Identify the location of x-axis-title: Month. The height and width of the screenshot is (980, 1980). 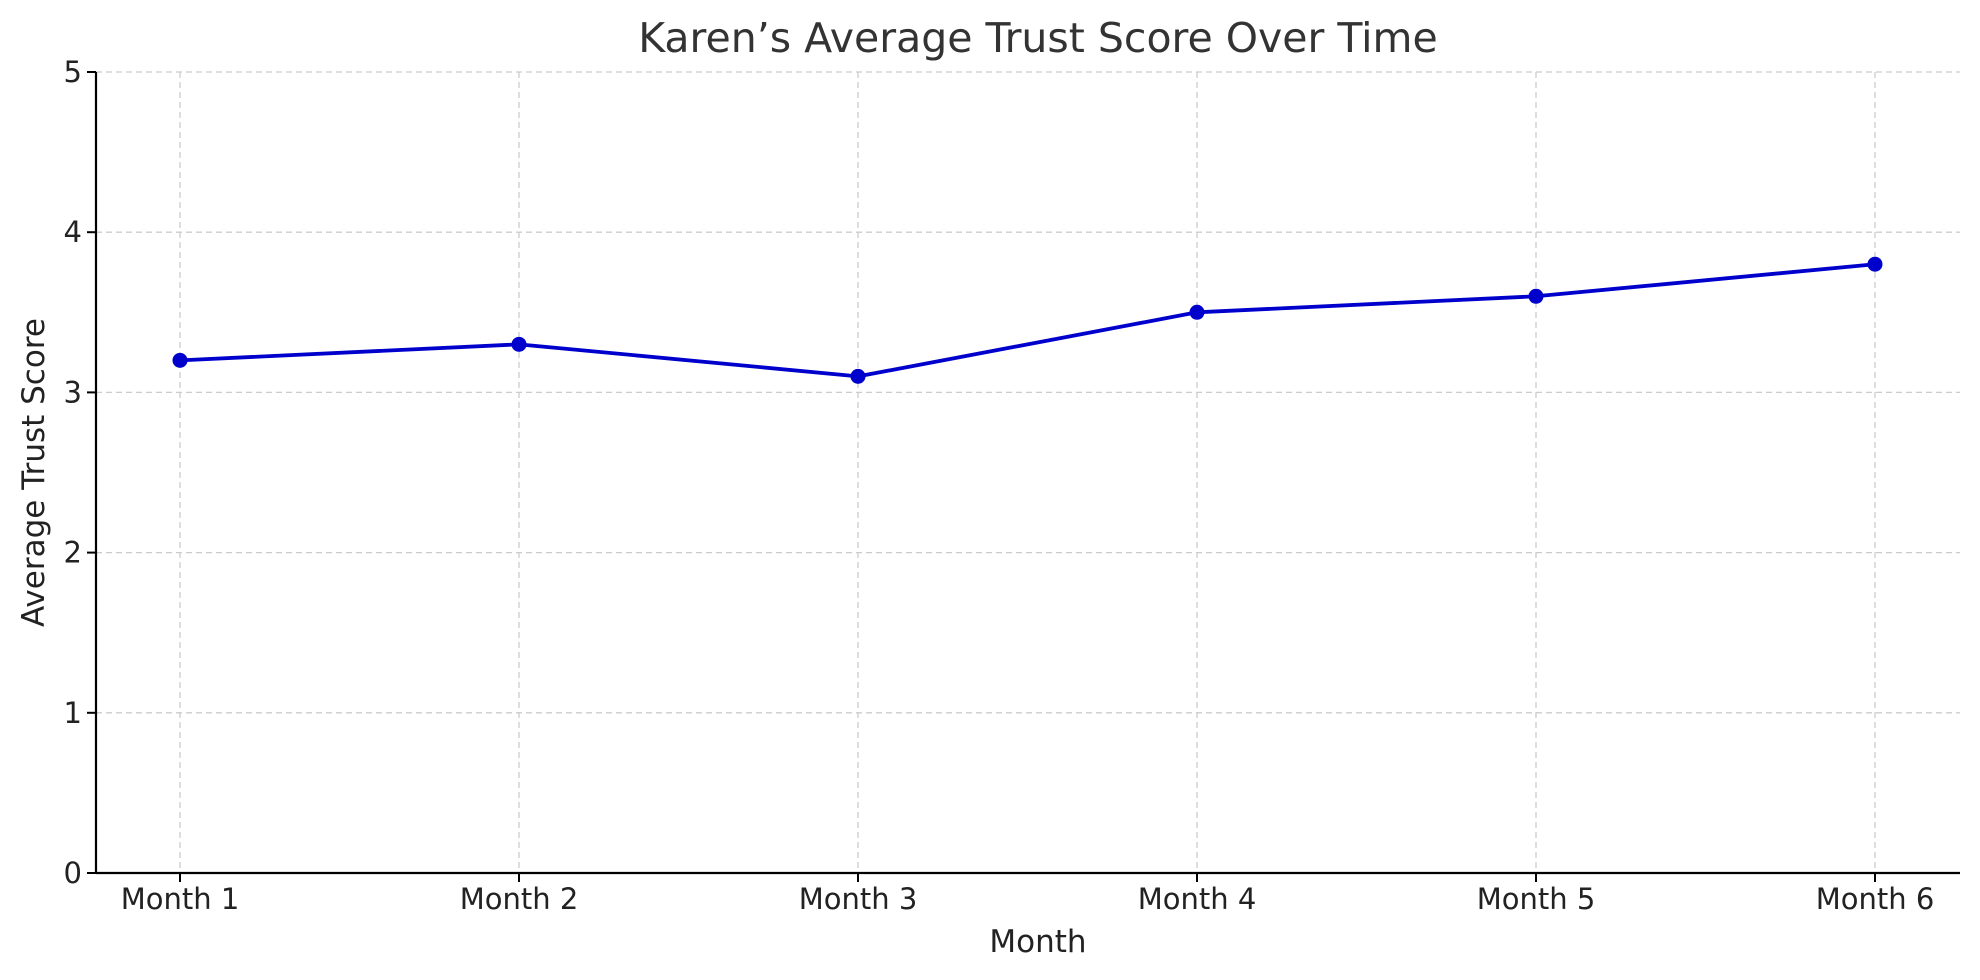
(1037, 942).